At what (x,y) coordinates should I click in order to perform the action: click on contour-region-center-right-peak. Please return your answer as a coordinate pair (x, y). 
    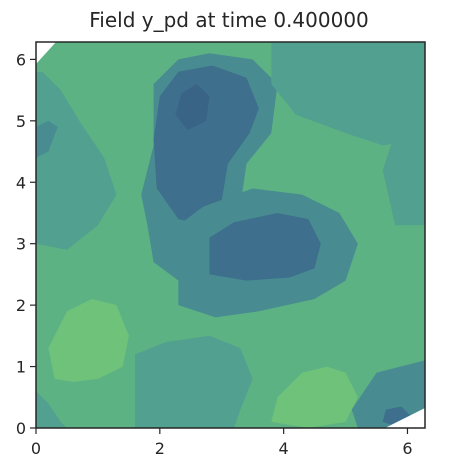
    Looking at the image, I should click on (265, 247).